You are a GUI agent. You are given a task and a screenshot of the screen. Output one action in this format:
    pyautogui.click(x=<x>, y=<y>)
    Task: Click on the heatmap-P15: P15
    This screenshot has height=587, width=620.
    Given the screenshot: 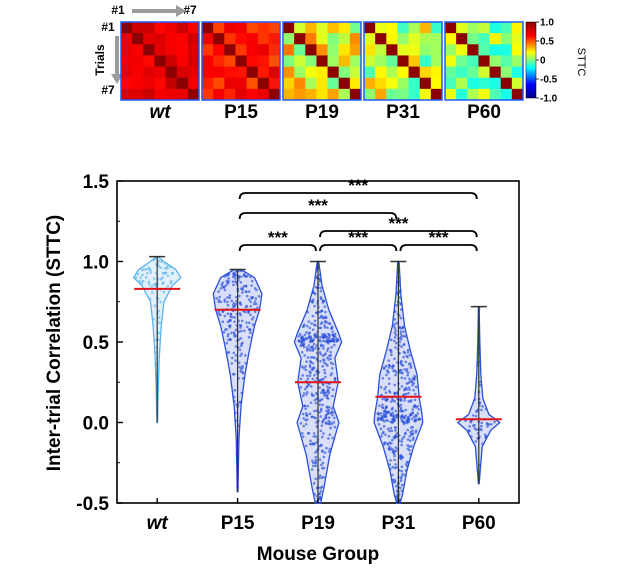 What is the action you would take?
    pyautogui.click(x=241, y=72)
    